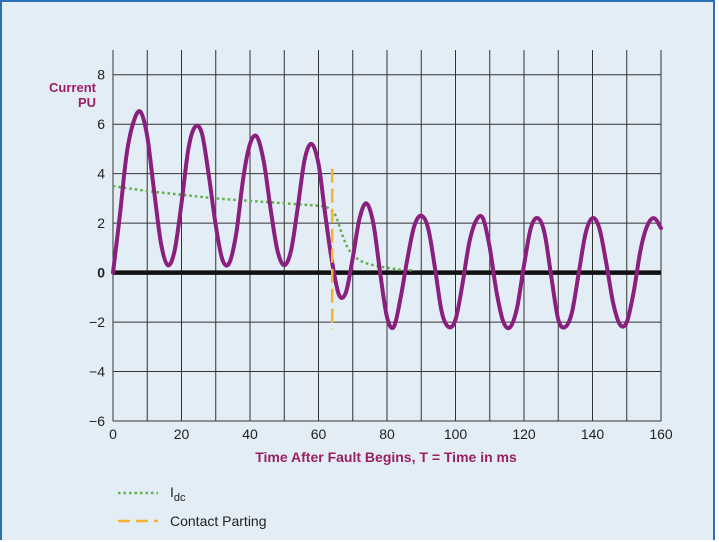  I want to click on y-axis-label-line1: Current, so click(73, 87).